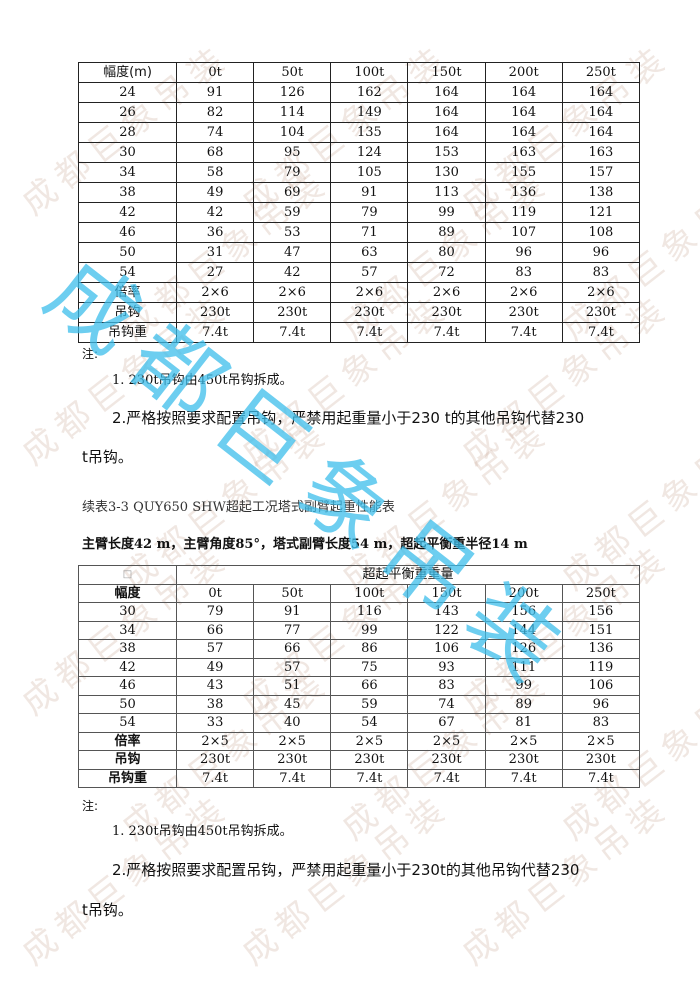 The width and height of the screenshot is (700, 990). I want to click on table-cell: 149, so click(369, 112).